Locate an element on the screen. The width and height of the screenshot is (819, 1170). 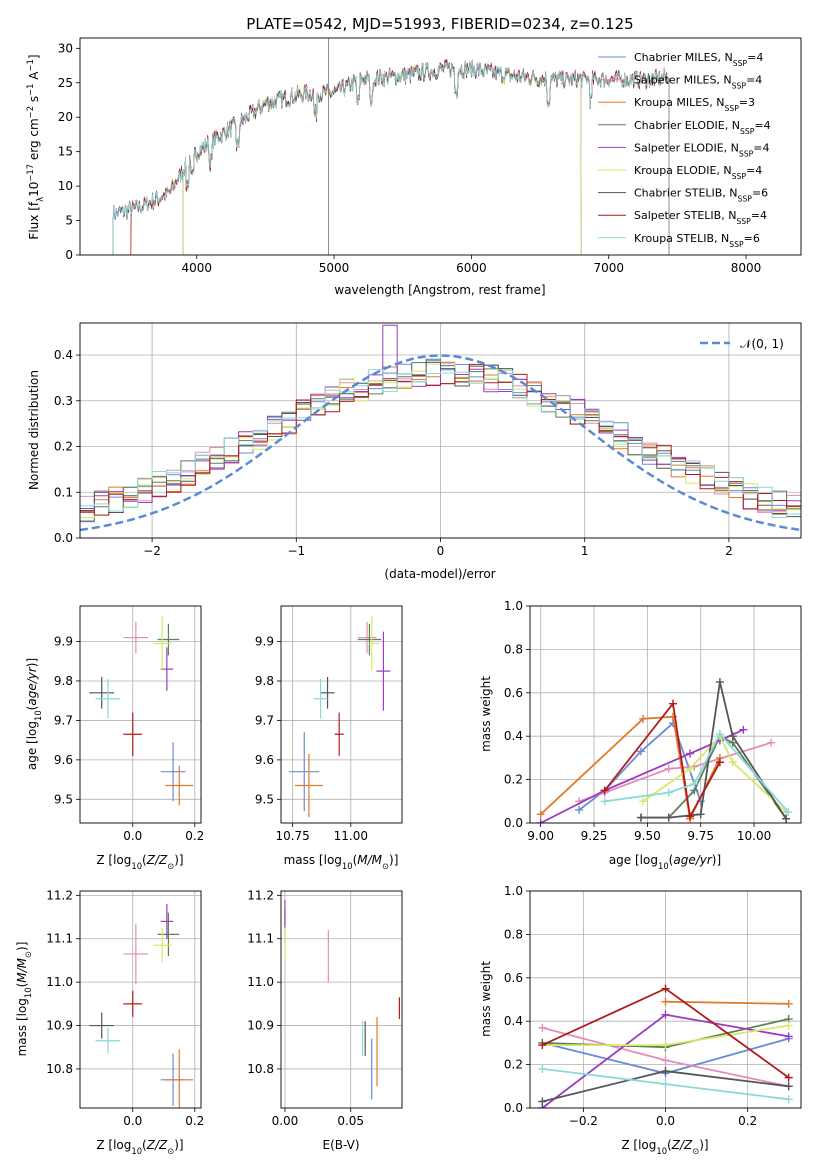
x-tick-label: 0.00 is located at coordinates (285, 1121).